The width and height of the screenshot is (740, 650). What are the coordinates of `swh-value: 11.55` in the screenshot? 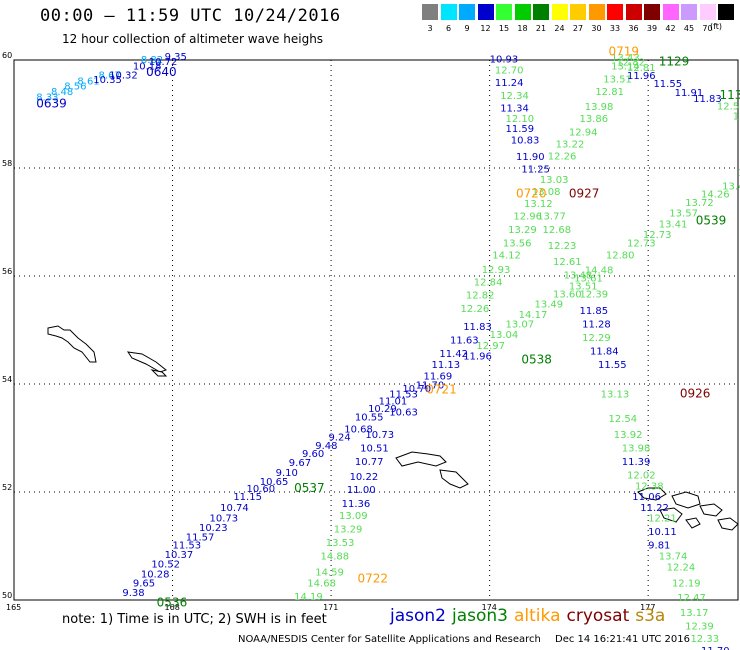 It's located at (667, 84).